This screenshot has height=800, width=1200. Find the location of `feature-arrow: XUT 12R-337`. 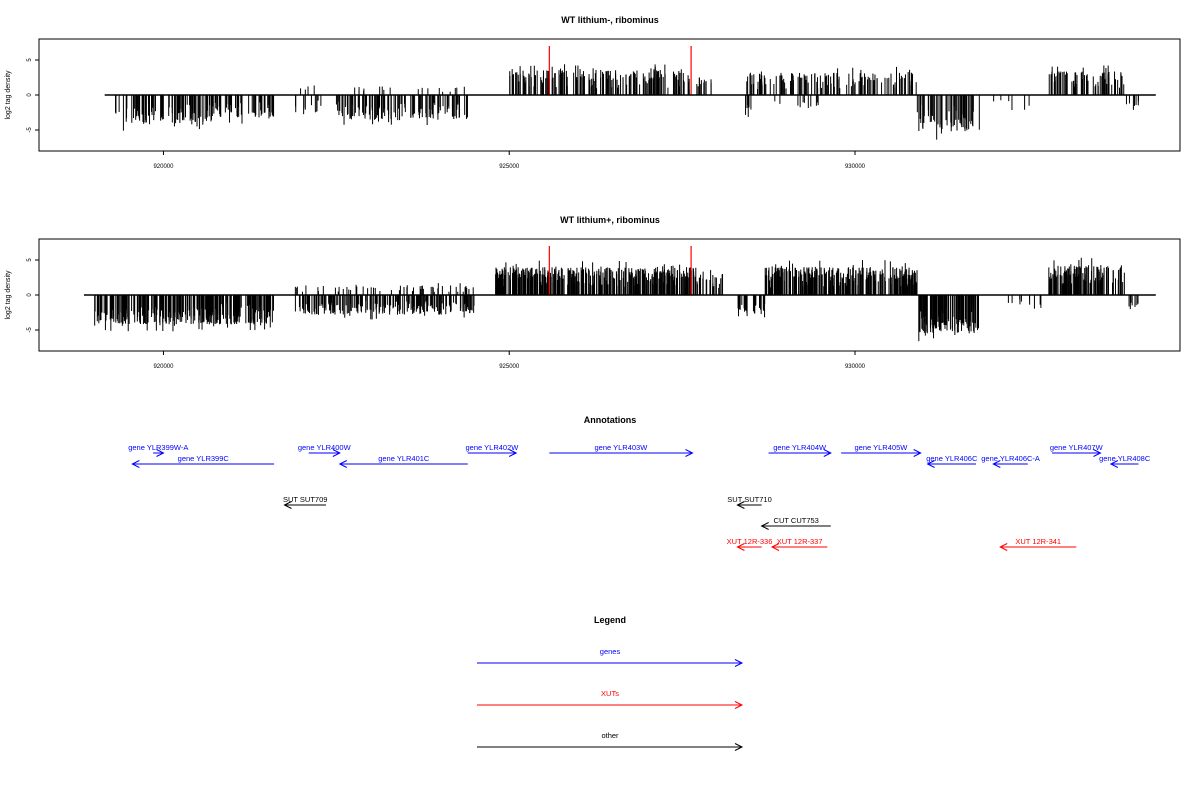

feature-arrow: XUT 12R-337 is located at coordinates (799, 544).